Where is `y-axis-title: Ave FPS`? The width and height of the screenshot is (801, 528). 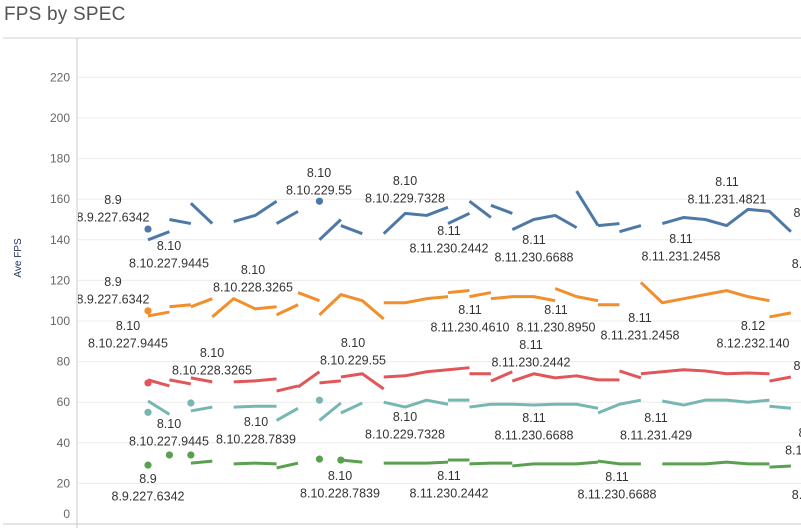
y-axis-title: Ave FPS is located at coordinates (18, 258).